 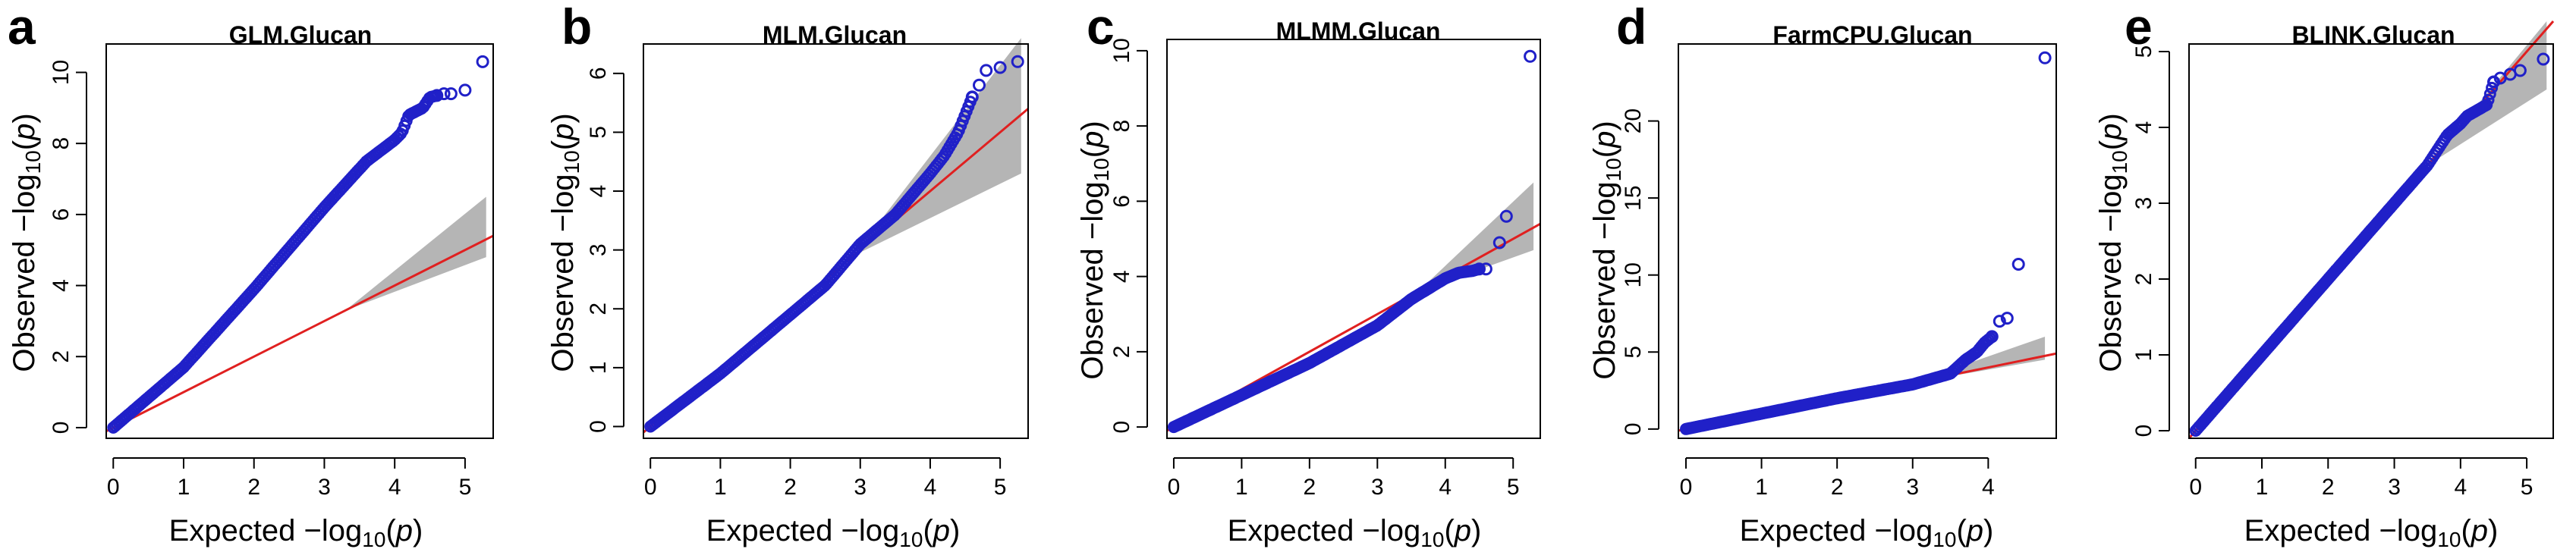 What do you see at coordinates (1633, 120) in the screenshot?
I see `y-tick-label: 20` at bounding box center [1633, 120].